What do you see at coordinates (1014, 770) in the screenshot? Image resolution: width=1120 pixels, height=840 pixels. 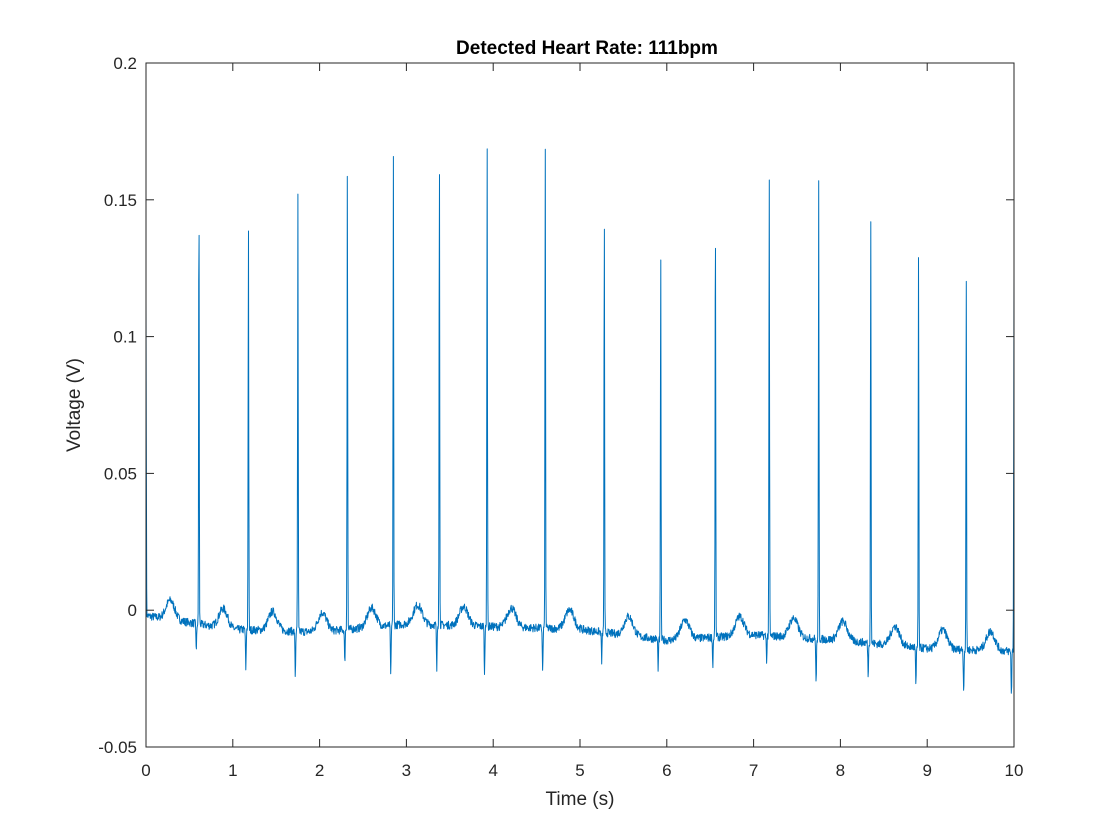 I see `x-tick-label: 10` at bounding box center [1014, 770].